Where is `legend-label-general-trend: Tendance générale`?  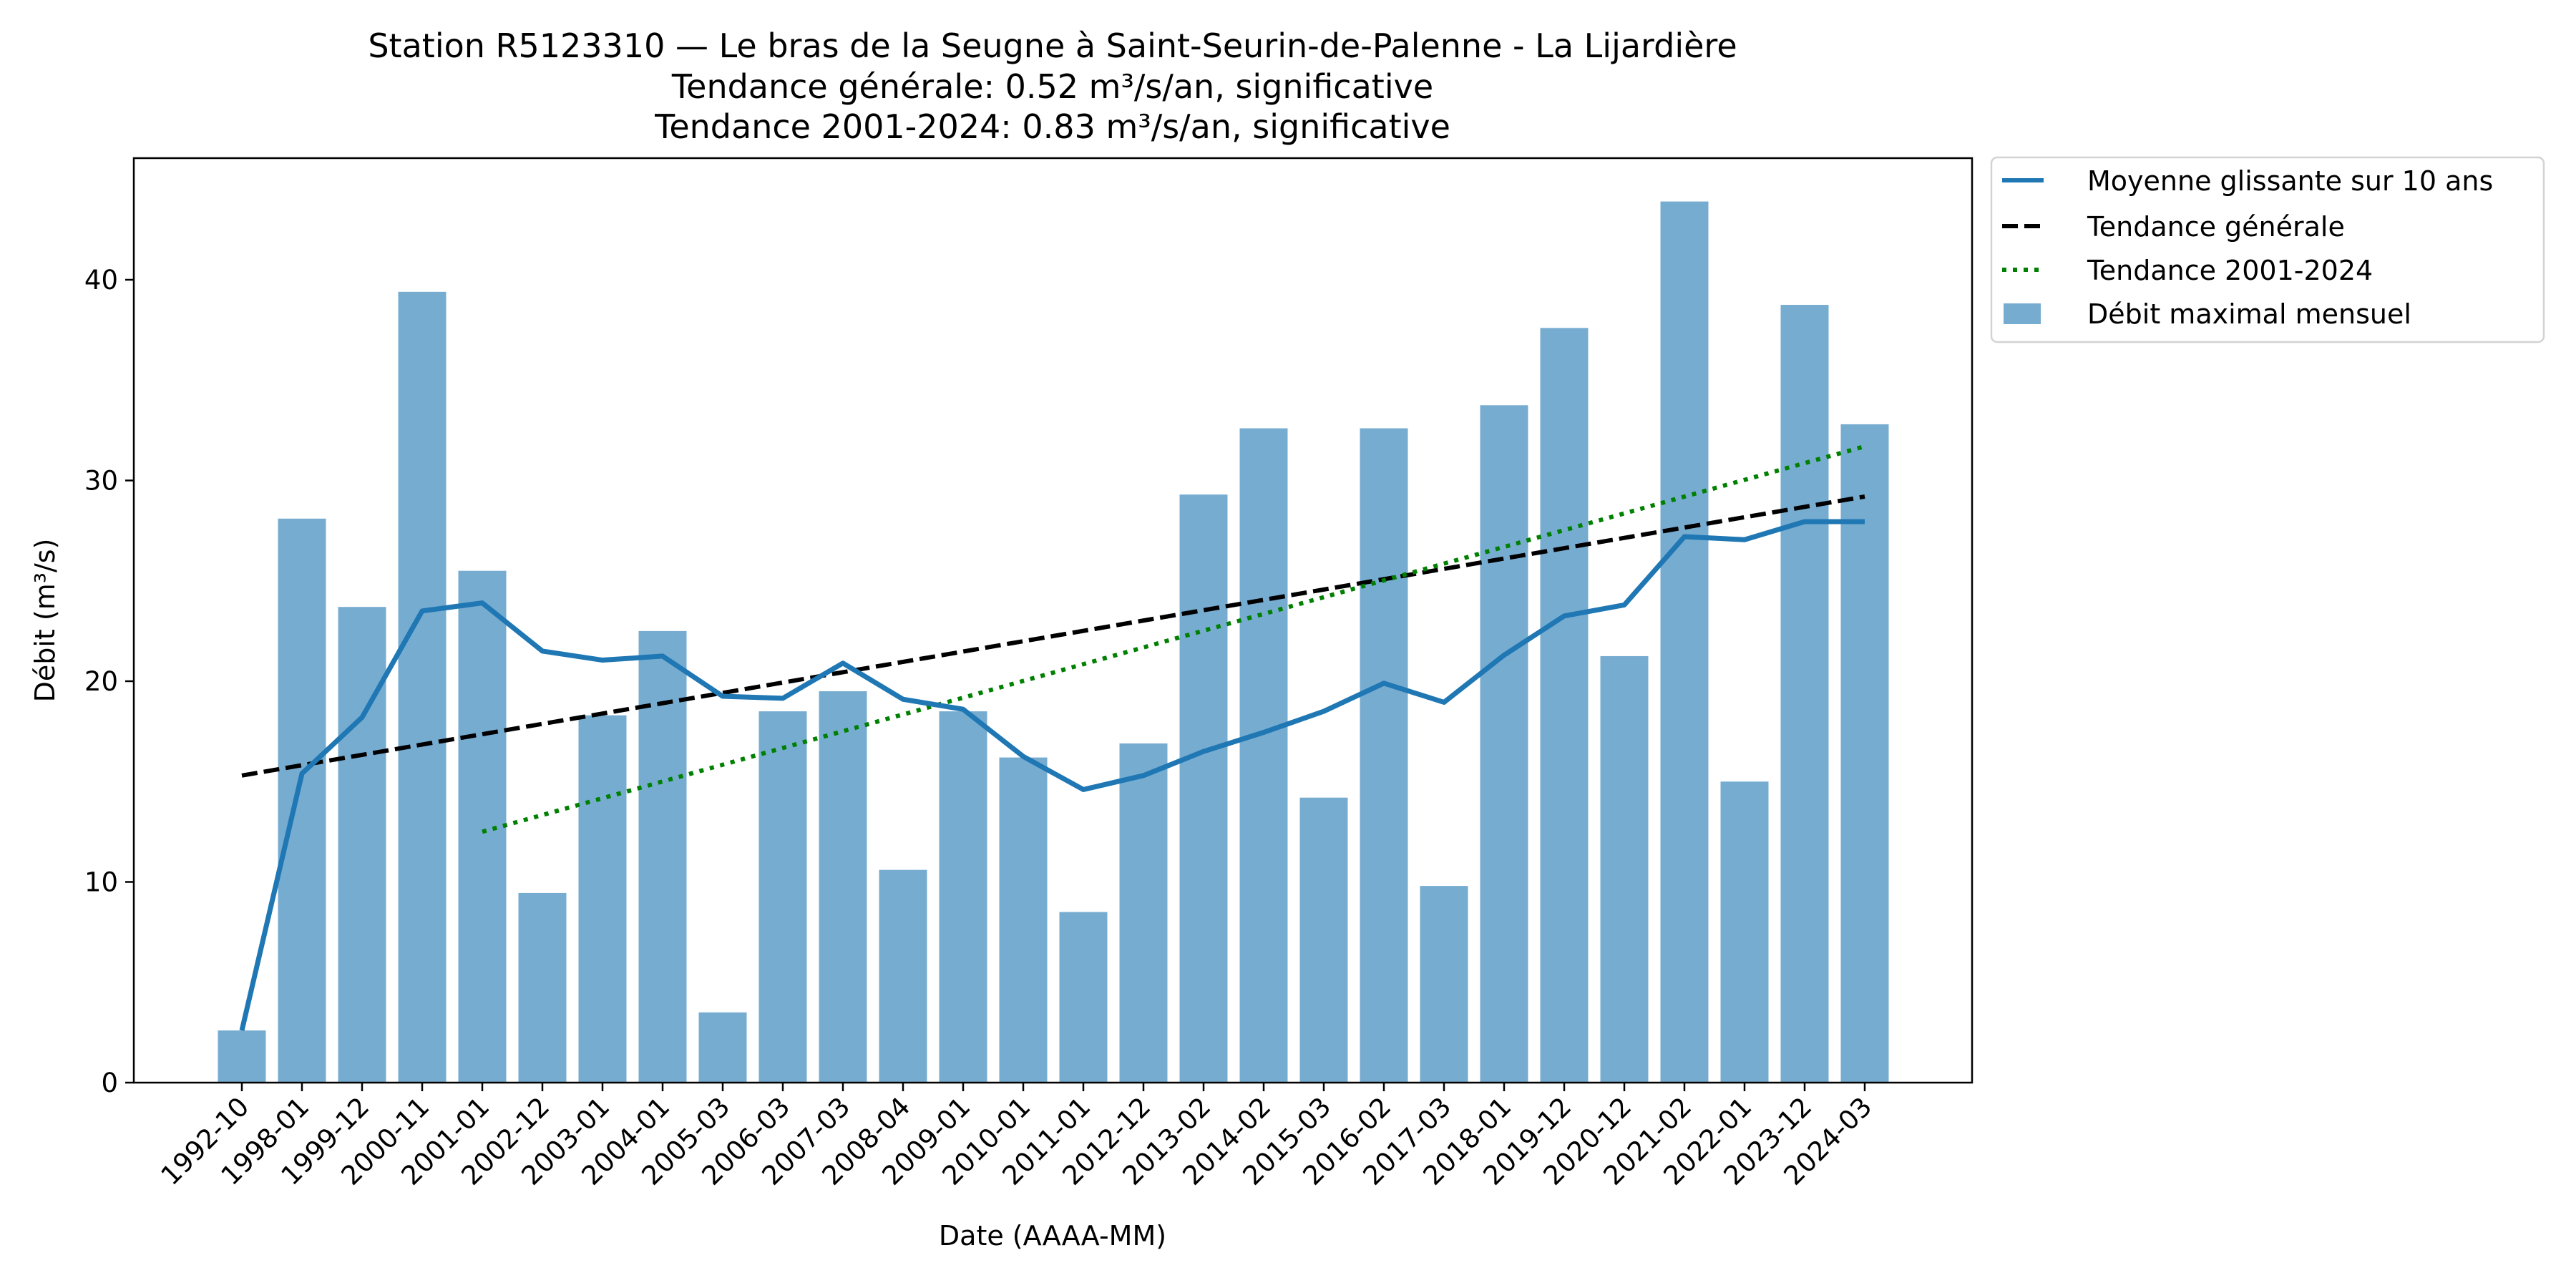 legend-label-general-trend: Tendance générale is located at coordinates (2216, 227).